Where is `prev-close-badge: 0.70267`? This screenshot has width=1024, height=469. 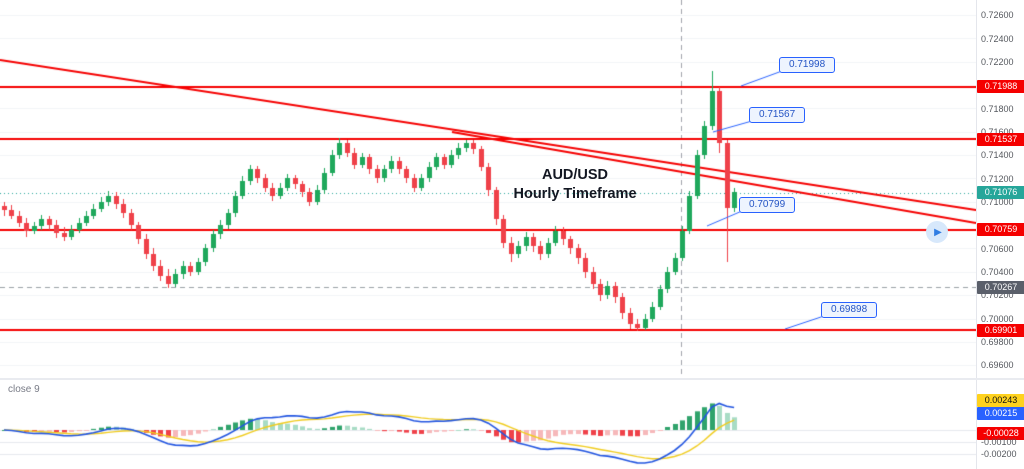 prev-close-badge: 0.70267 is located at coordinates (1000, 287).